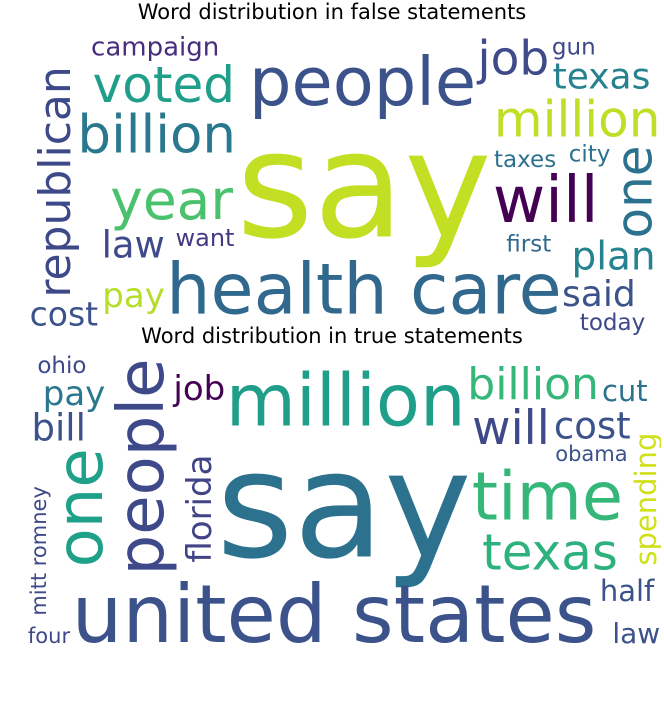 This screenshot has height=702, width=664. Describe the element at coordinates (155, 48) in the screenshot. I see `word-campaign: campaign` at that location.